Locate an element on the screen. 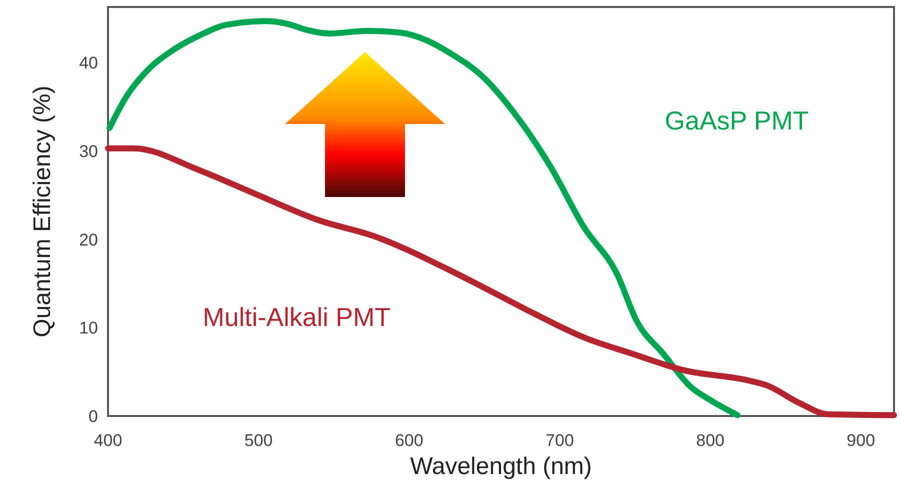 Image resolution: width=900 pixels, height=486 pixels. x-axis-title: Wavelength (nm) is located at coordinates (501, 466).